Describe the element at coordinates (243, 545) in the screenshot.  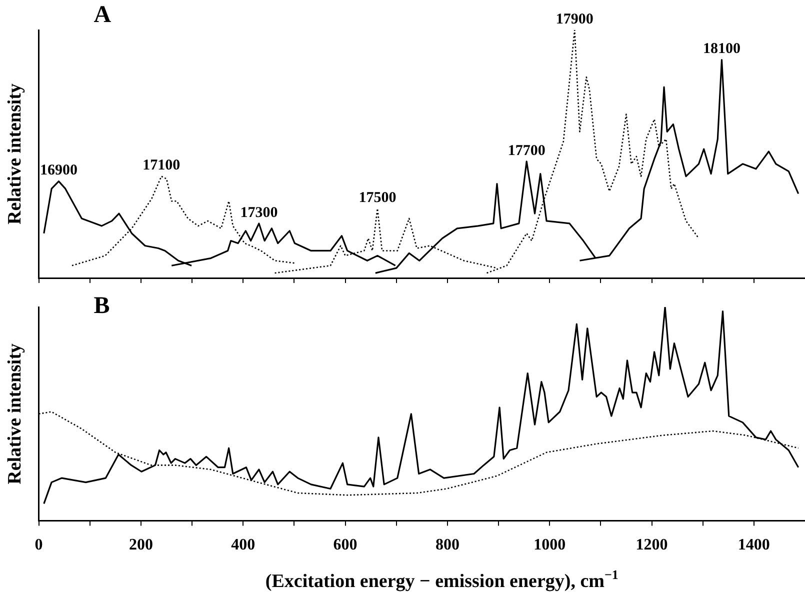
I see `x-tick-label: 400` at that location.